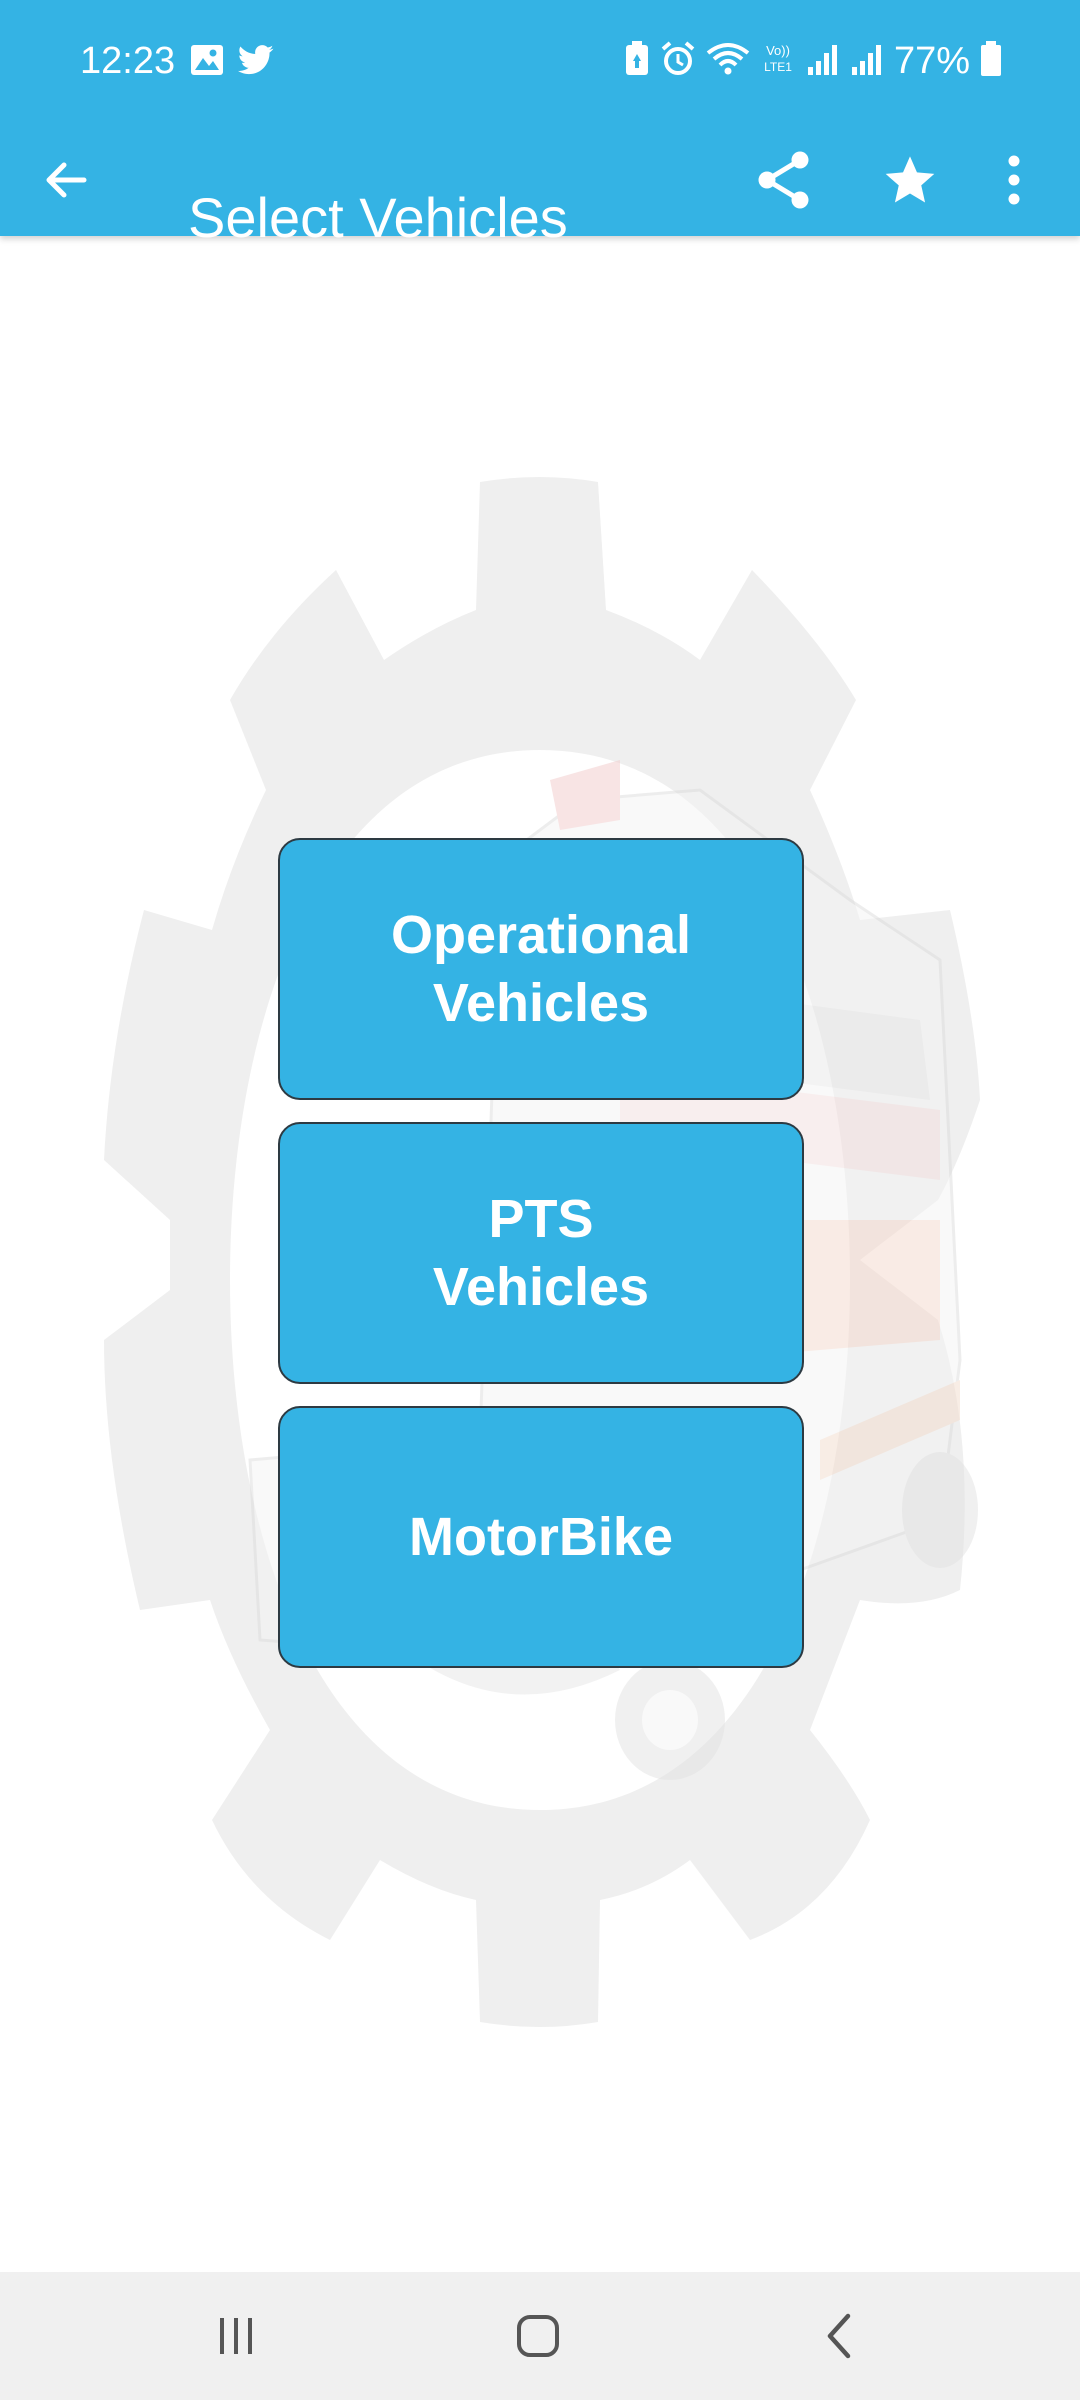 The height and width of the screenshot is (2400, 1080). I want to click on page-title: Select Vehicles, so click(378, 217).